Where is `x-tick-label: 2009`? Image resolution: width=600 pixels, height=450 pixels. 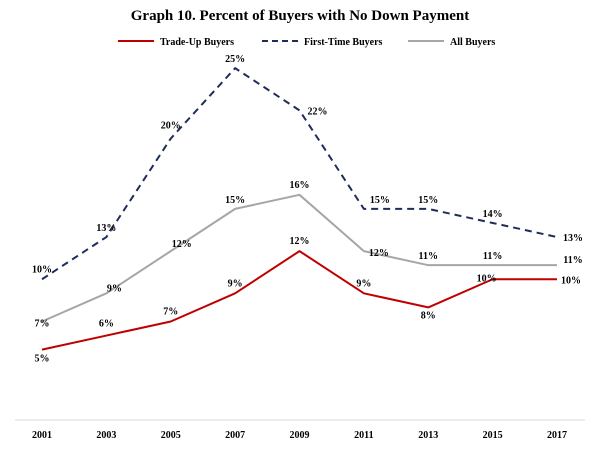
x-tick-label: 2009 is located at coordinates (300, 435).